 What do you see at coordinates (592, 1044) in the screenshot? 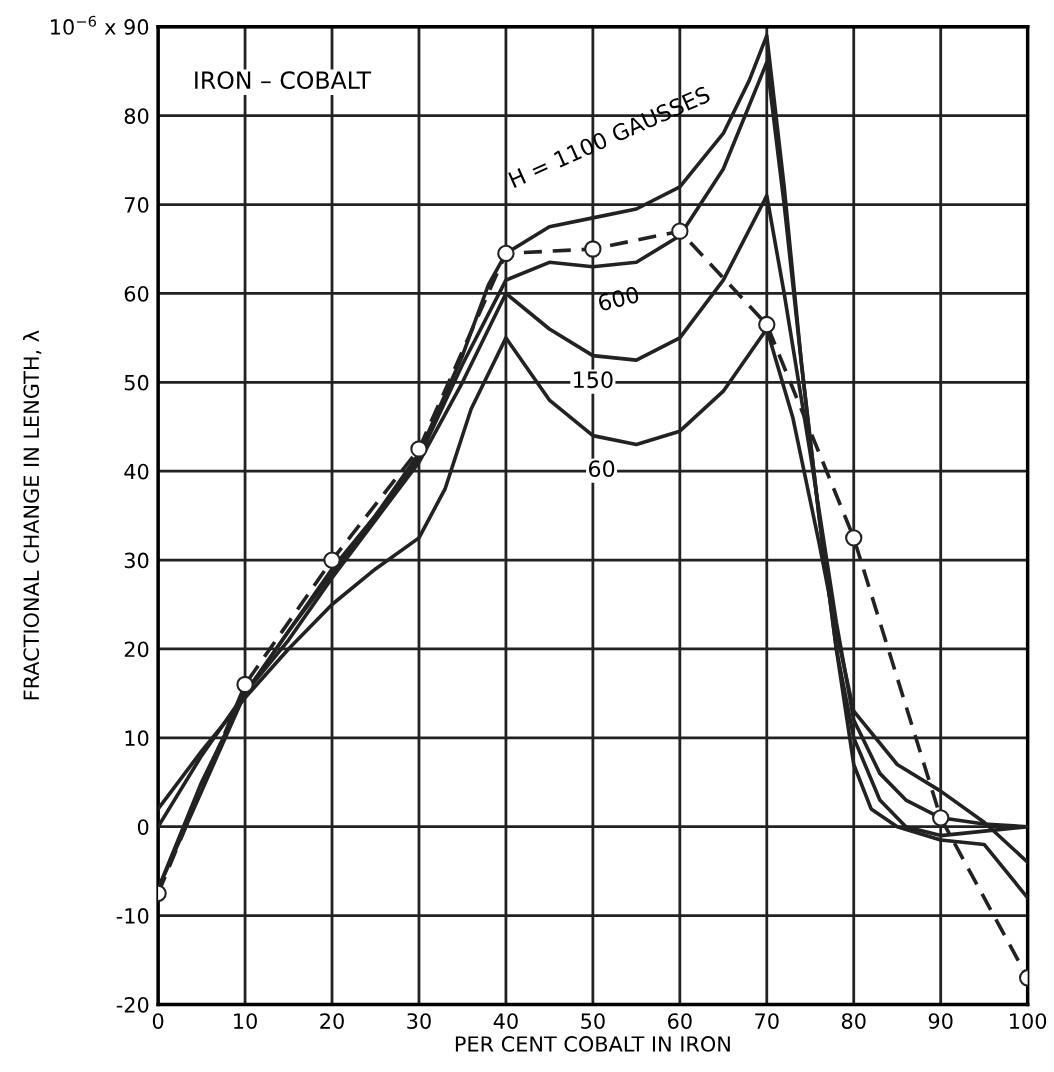
I see `x-axis-title: PER CENT COBALT IN IRON` at bounding box center [592, 1044].